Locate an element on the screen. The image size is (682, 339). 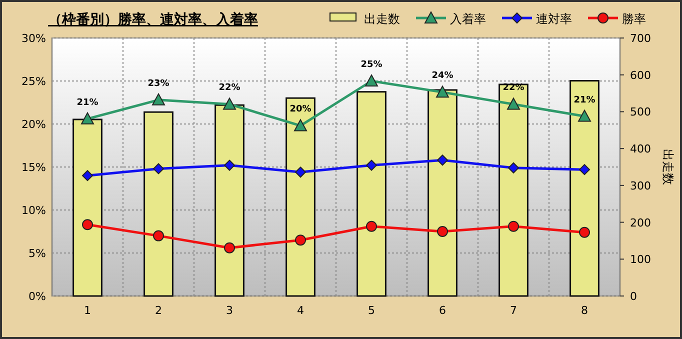
x-tick-label: 1 is located at coordinates (87, 310).